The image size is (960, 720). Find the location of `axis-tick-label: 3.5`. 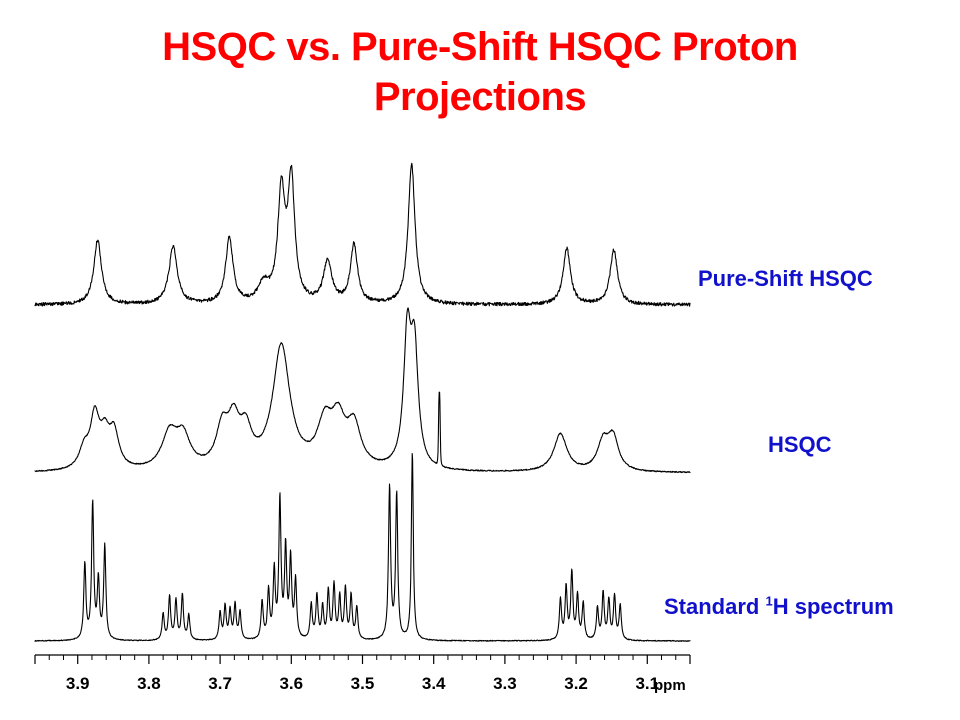

axis-tick-label: 3.5 is located at coordinates (362, 683).